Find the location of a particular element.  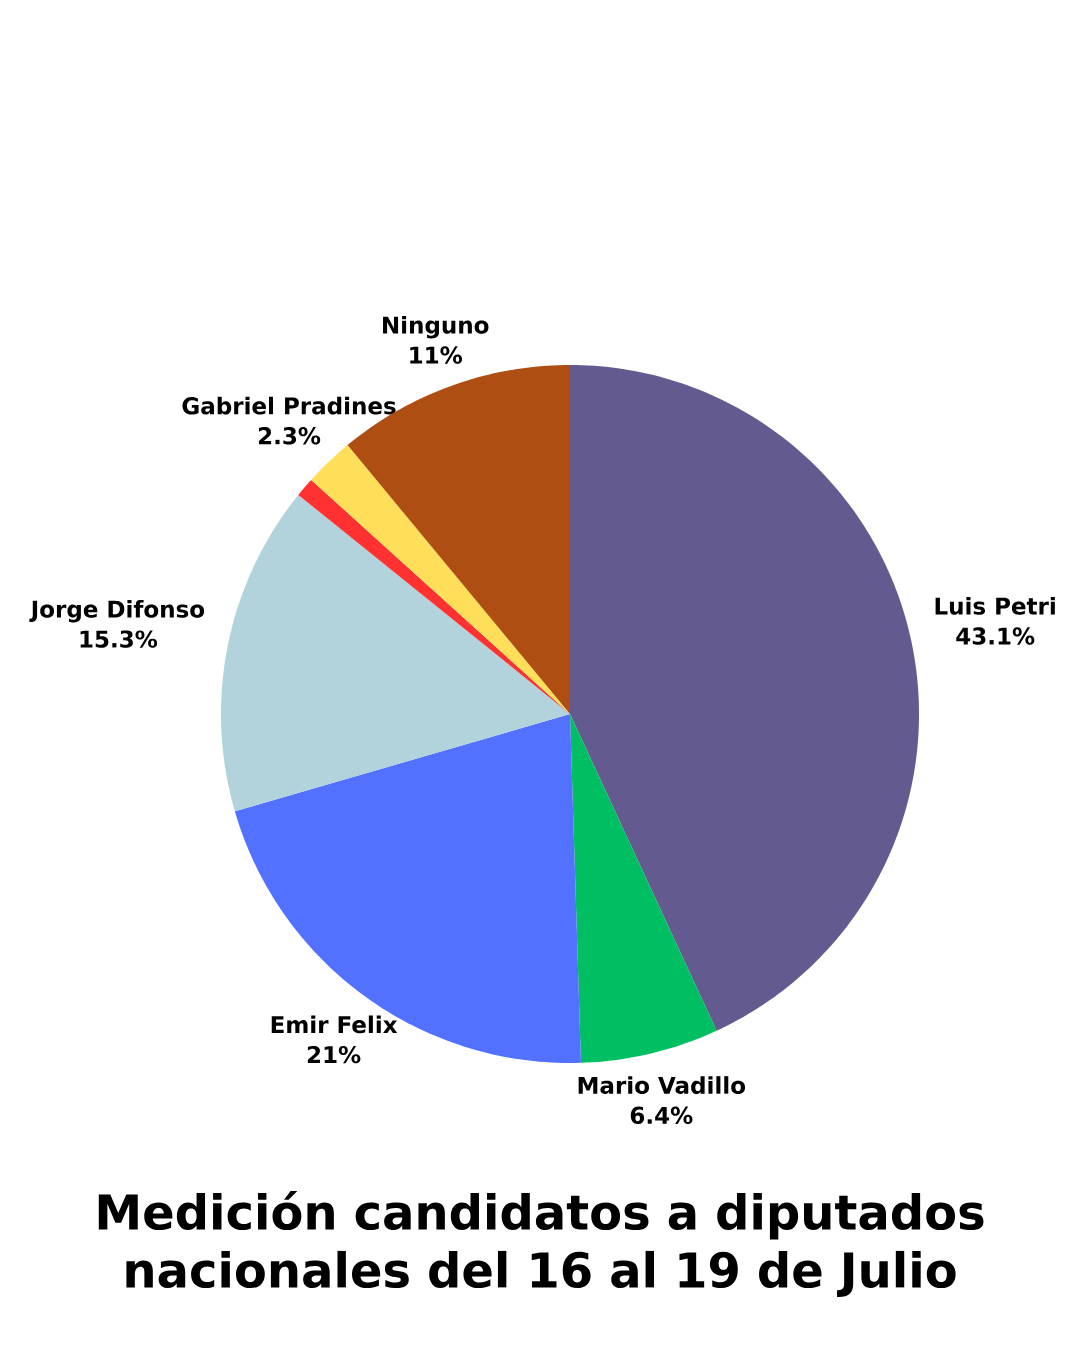

slice-label: Ninguno is located at coordinates (436, 327).